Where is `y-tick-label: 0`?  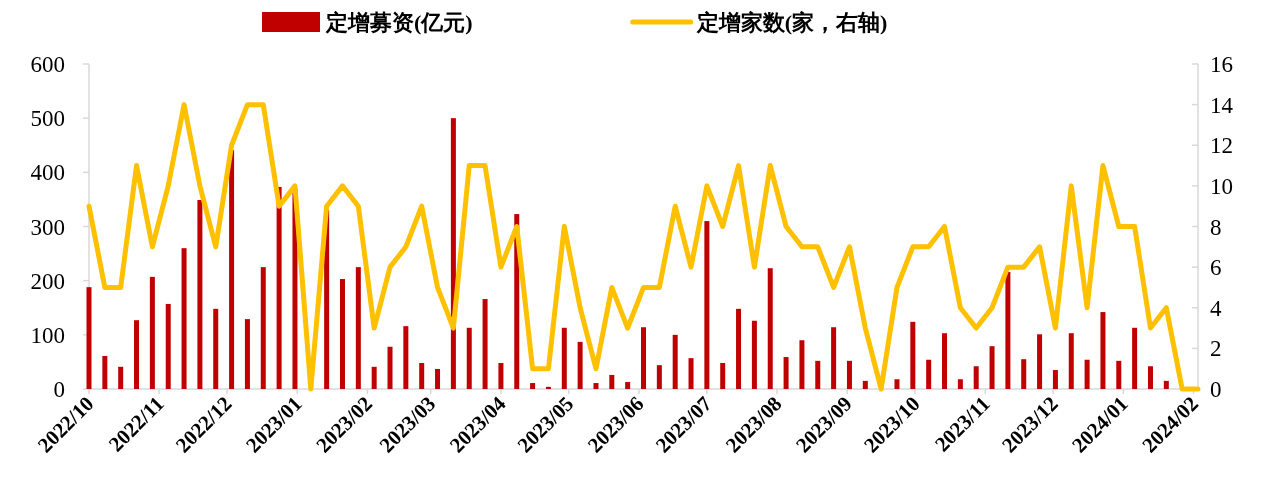 y-tick-label: 0 is located at coordinates (59, 389).